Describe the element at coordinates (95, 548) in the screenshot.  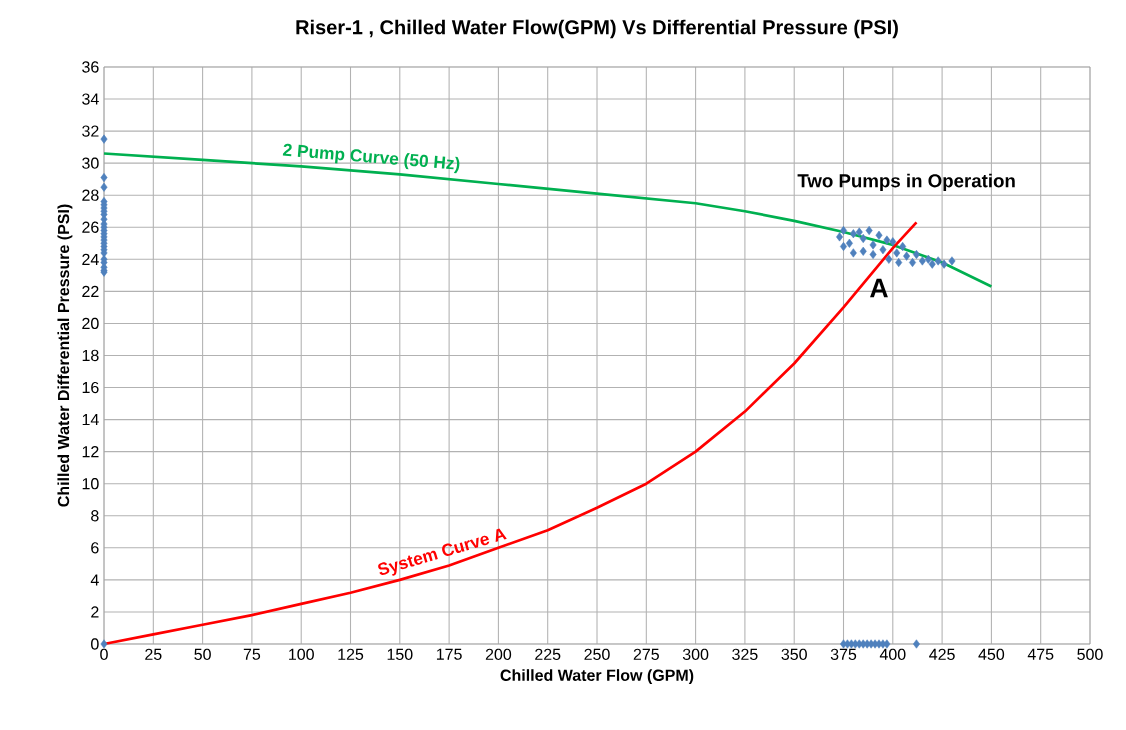
I see `y-tick-label: 6` at that location.